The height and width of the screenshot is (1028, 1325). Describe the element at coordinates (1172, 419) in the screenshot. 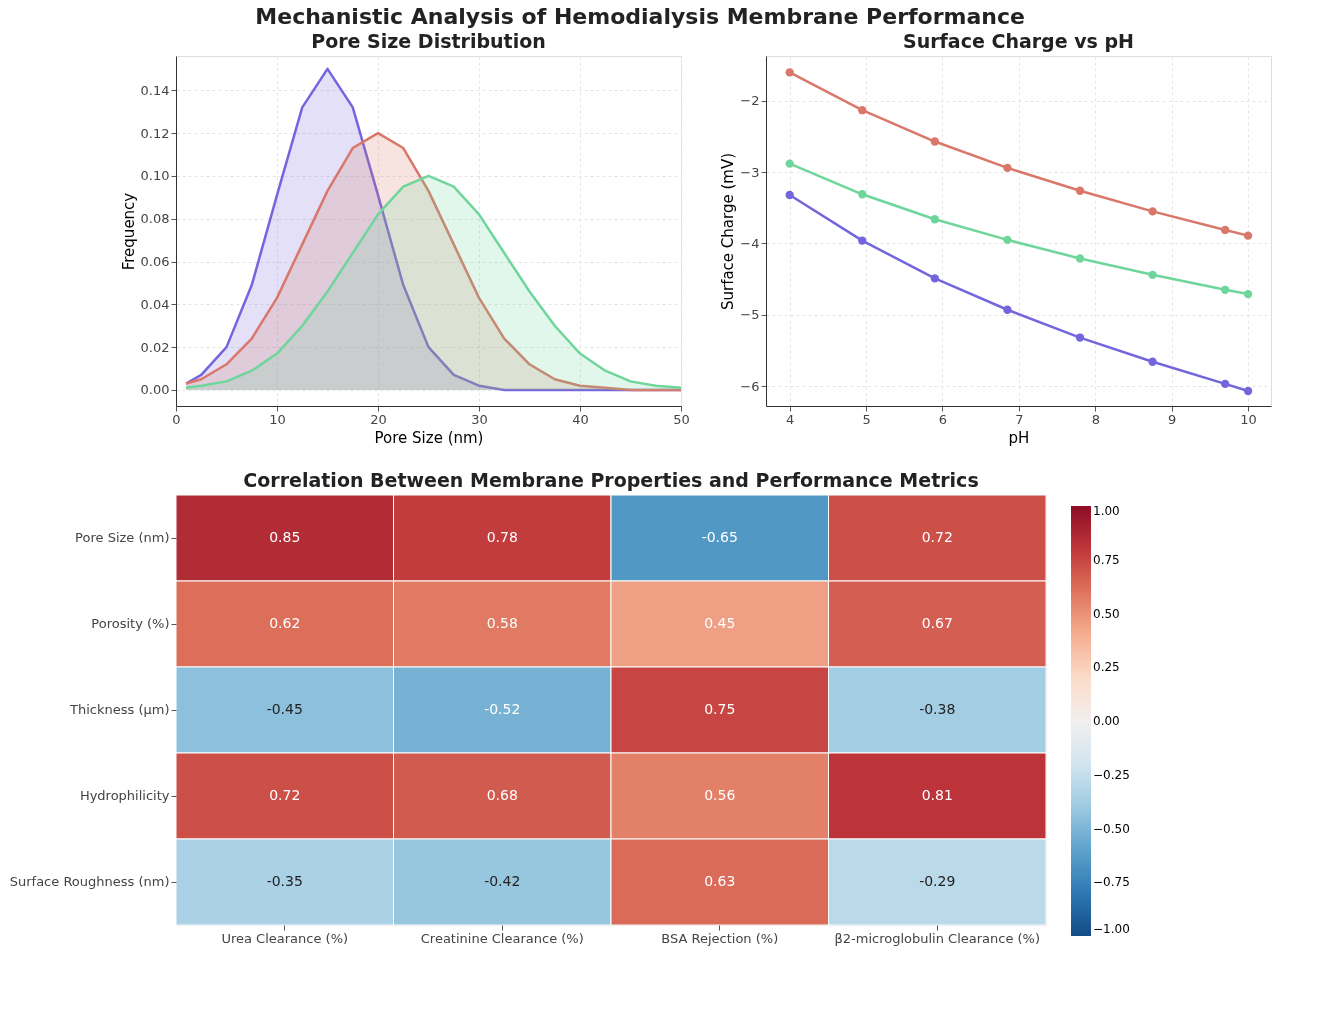

I see `x-tick-label: 9` at that location.